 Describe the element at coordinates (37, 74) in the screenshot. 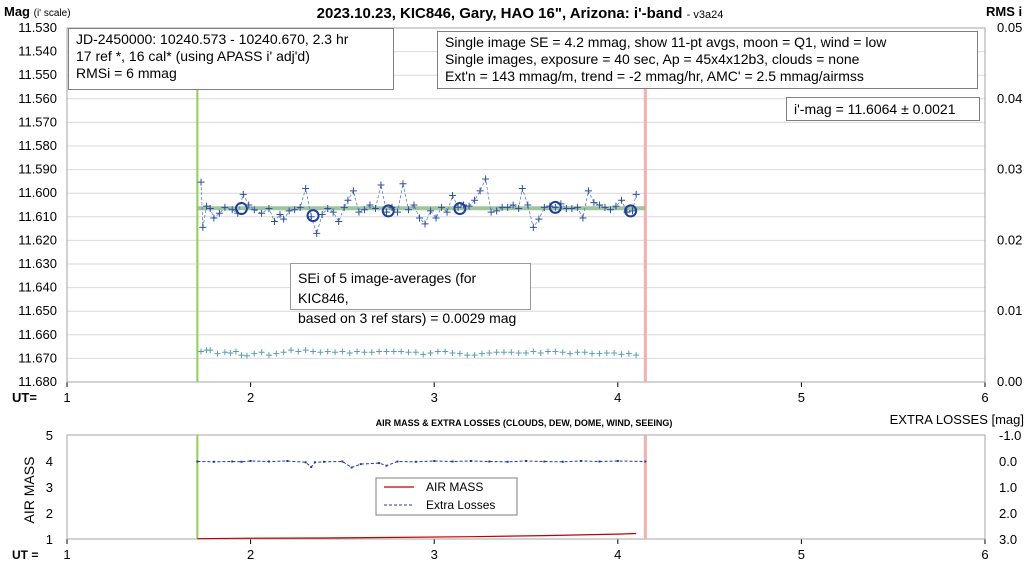

I see `upper-y-tick-label: 11.550` at that location.